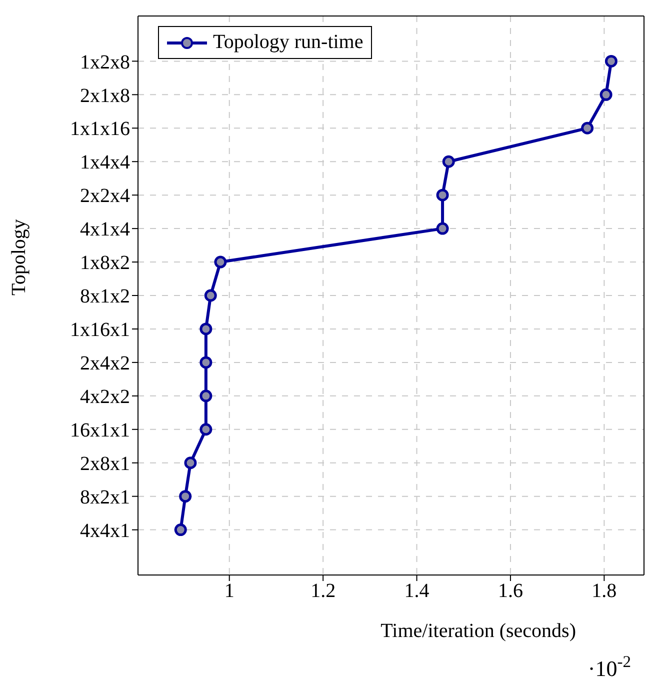 This screenshot has height=684, width=647. Describe the element at coordinates (100, 129) in the screenshot. I see `y-tick-label: 1x1x16` at that location.